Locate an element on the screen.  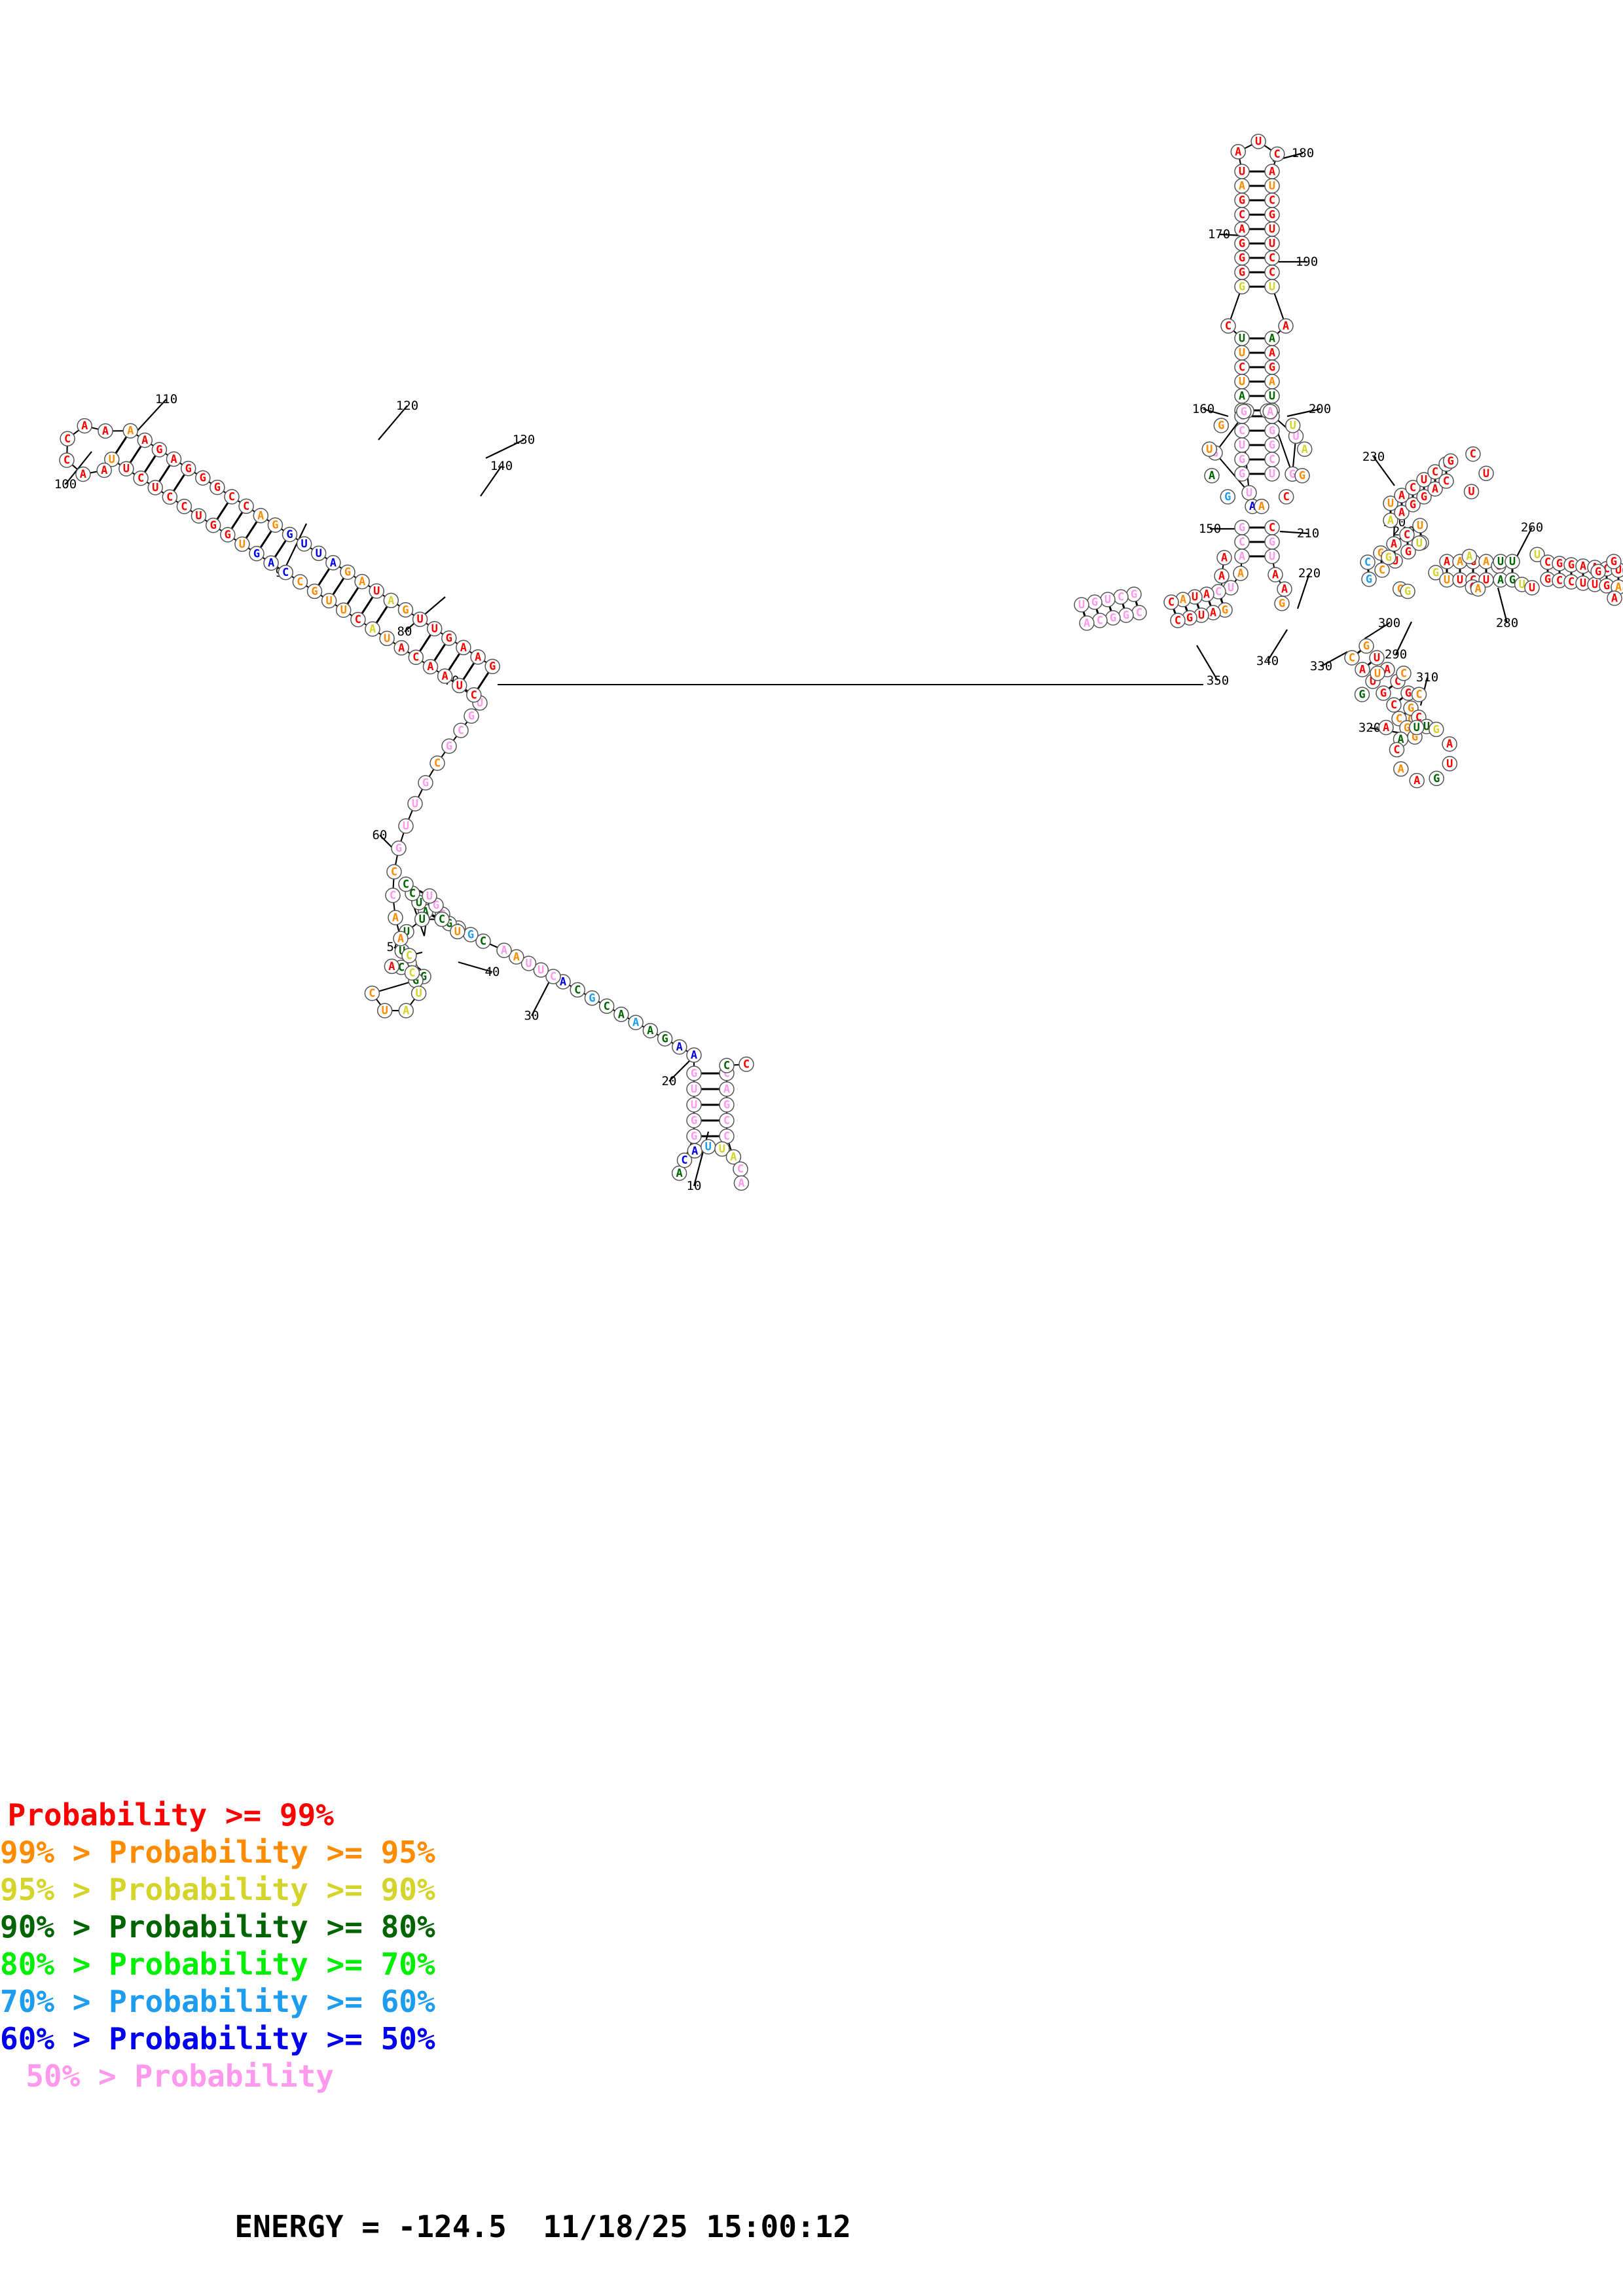
svg-text: 340 is located at coordinates (1267, 661).